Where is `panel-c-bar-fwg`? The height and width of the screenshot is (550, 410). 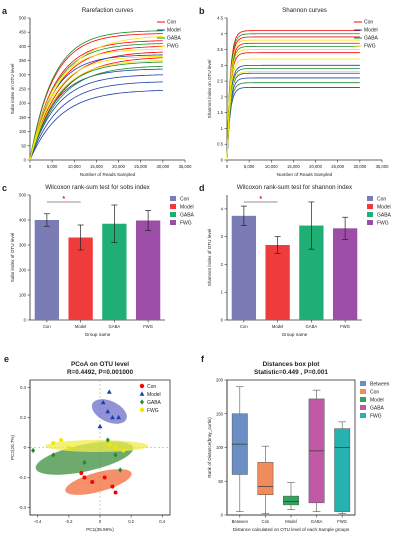
panel-c-bar-fwg is located at coordinates (148, 270).